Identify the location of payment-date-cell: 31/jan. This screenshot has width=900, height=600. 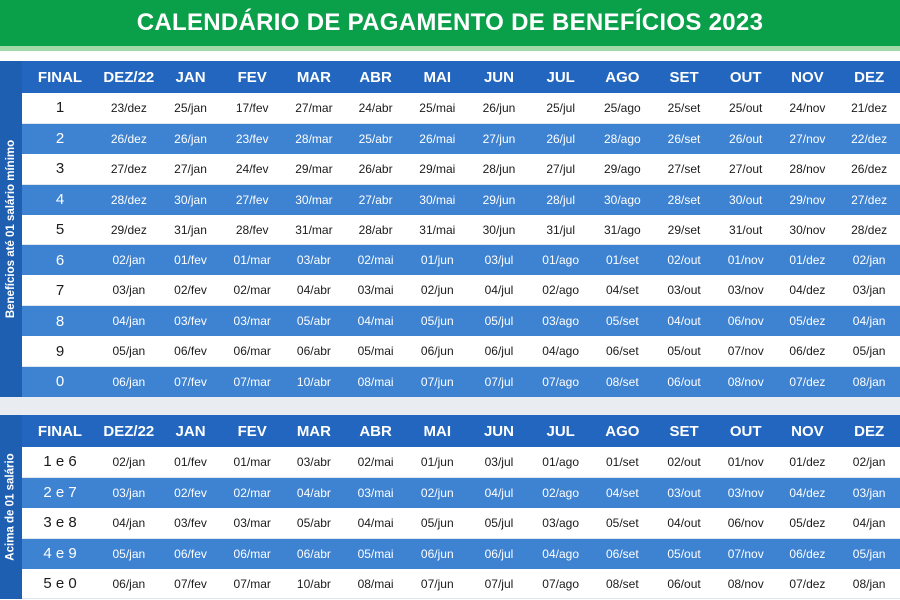
(190, 230).